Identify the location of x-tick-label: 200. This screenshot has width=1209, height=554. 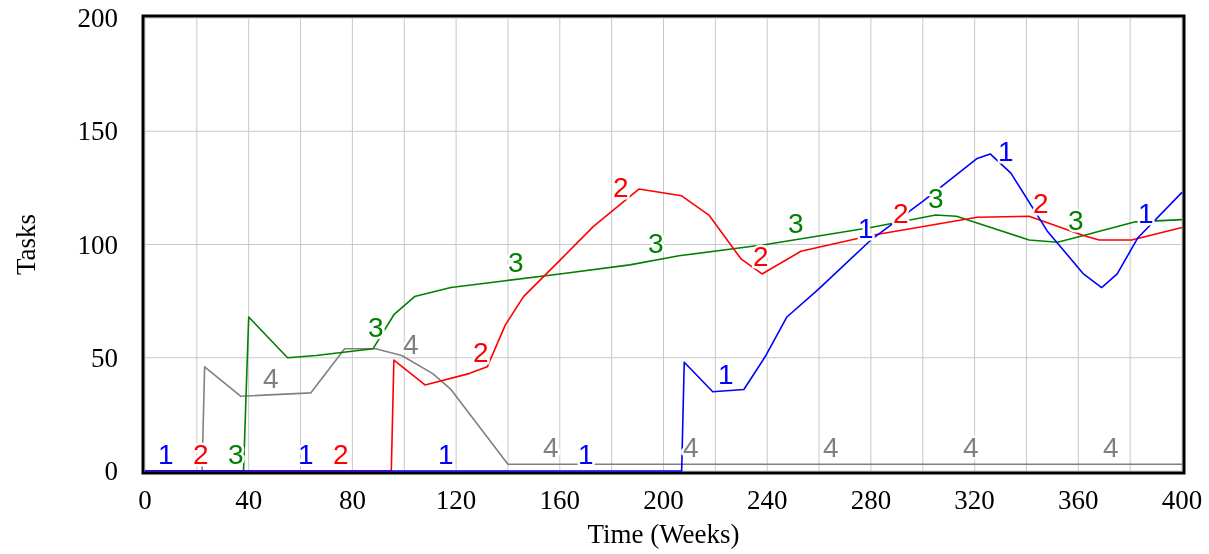
(663, 500).